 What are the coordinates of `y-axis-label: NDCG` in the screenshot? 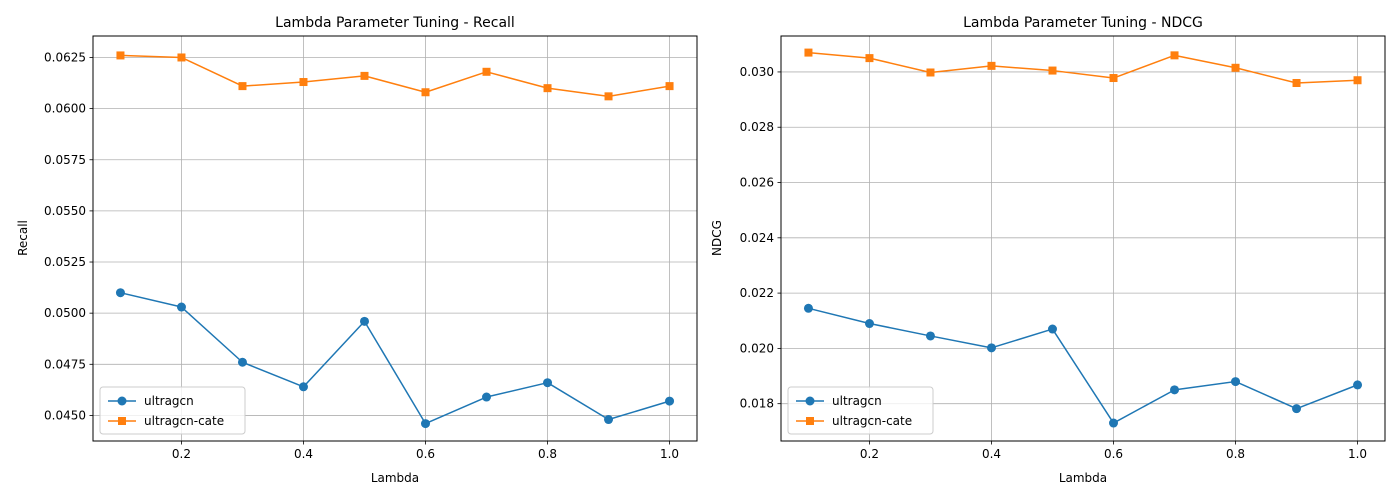 It's located at (717, 238).